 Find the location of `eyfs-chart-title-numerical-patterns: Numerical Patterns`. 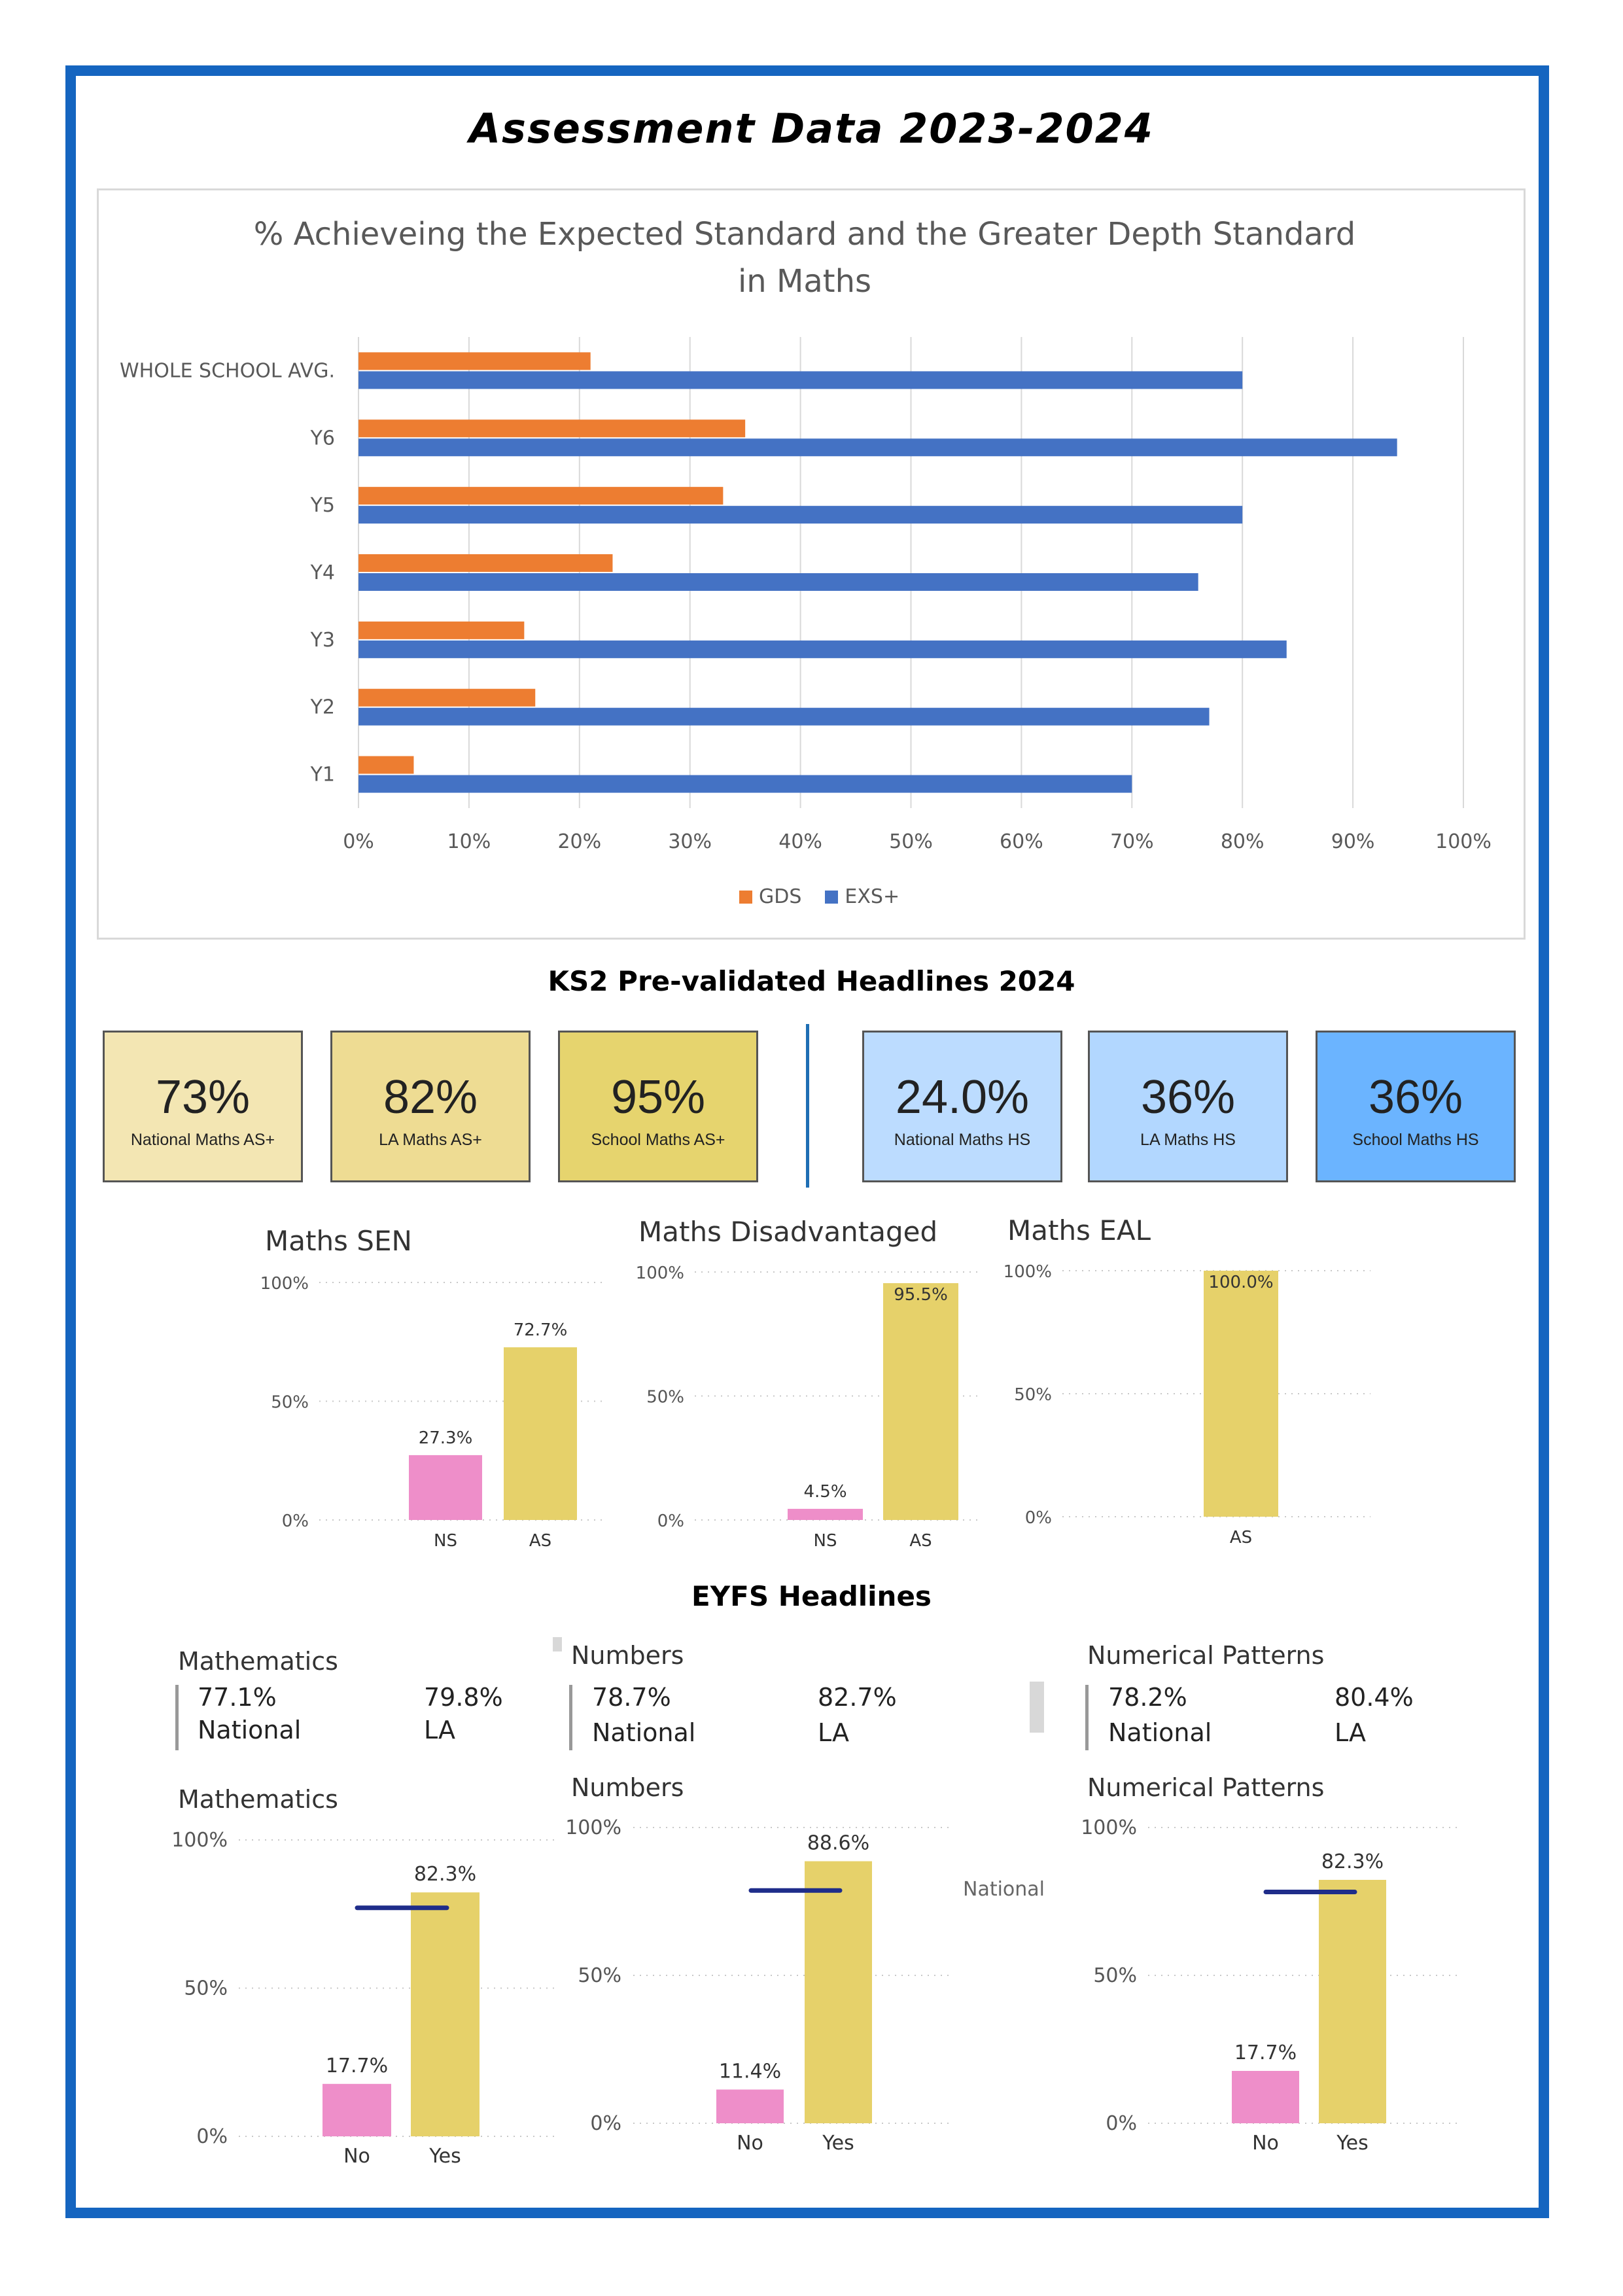

eyfs-chart-title-numerical-patterns: Numerical Patterns is located at coordinates (1206, 1787).